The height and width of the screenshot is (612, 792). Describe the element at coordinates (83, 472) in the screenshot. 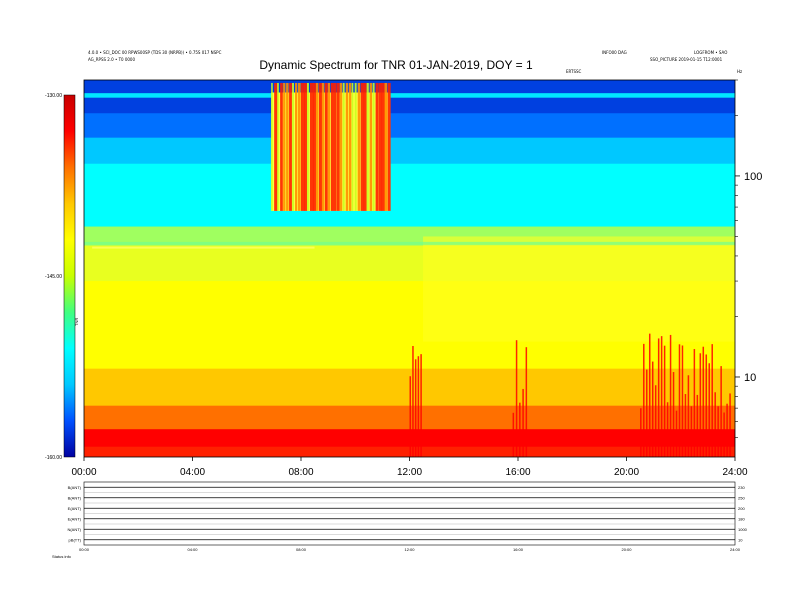

I see `x-tick-label: 00:00` at that location.